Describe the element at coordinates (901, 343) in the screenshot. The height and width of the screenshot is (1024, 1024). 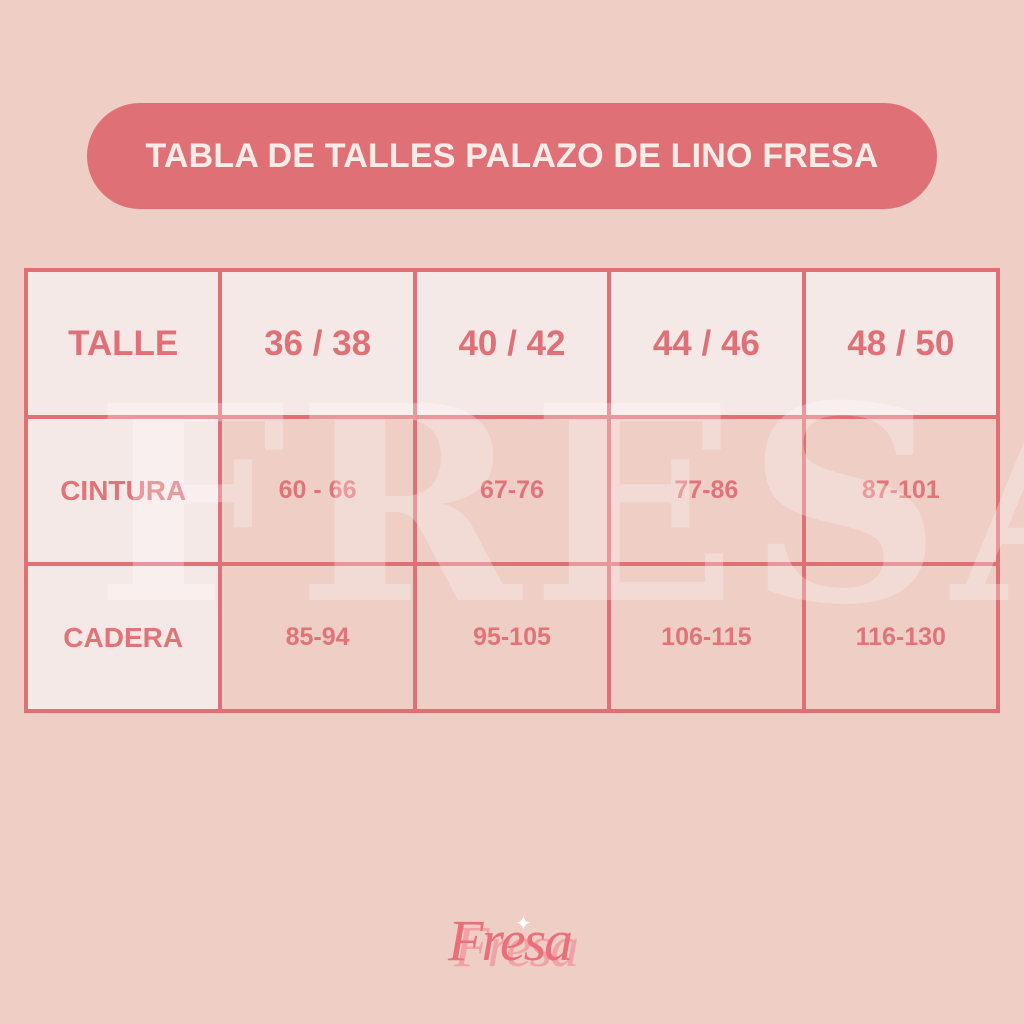
I see `header-cell: 48 / 50` at that location.